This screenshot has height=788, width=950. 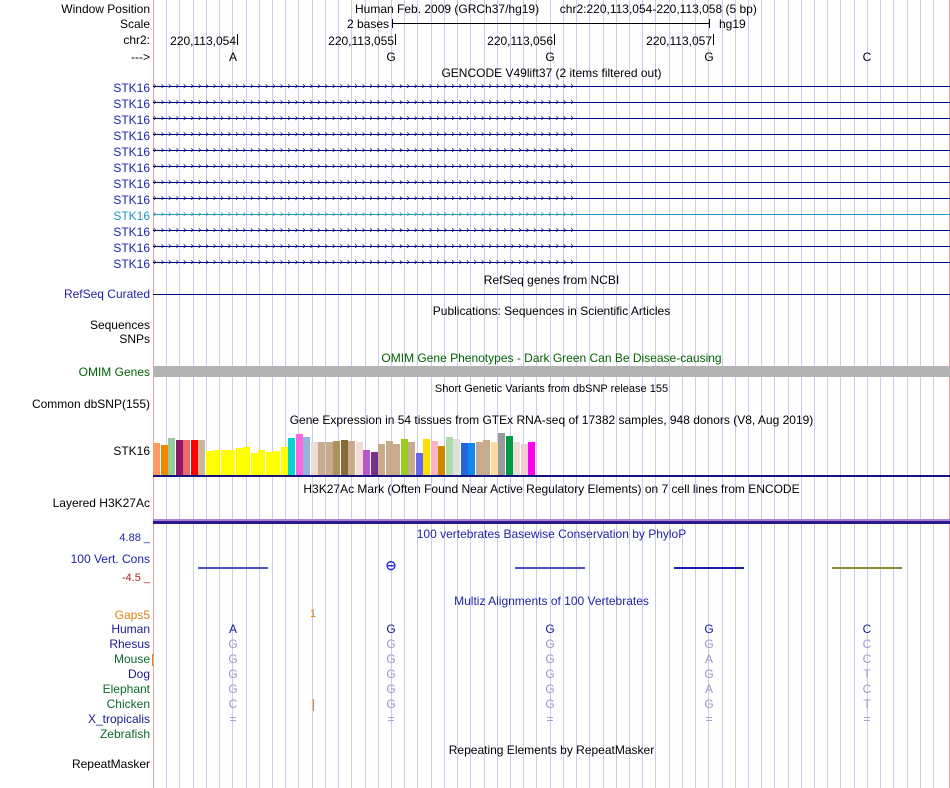 What do you see at coordinates (391, 566) in the screenshot?
I see `conservation-peak: ⊖` at bounding box center [391, 566].